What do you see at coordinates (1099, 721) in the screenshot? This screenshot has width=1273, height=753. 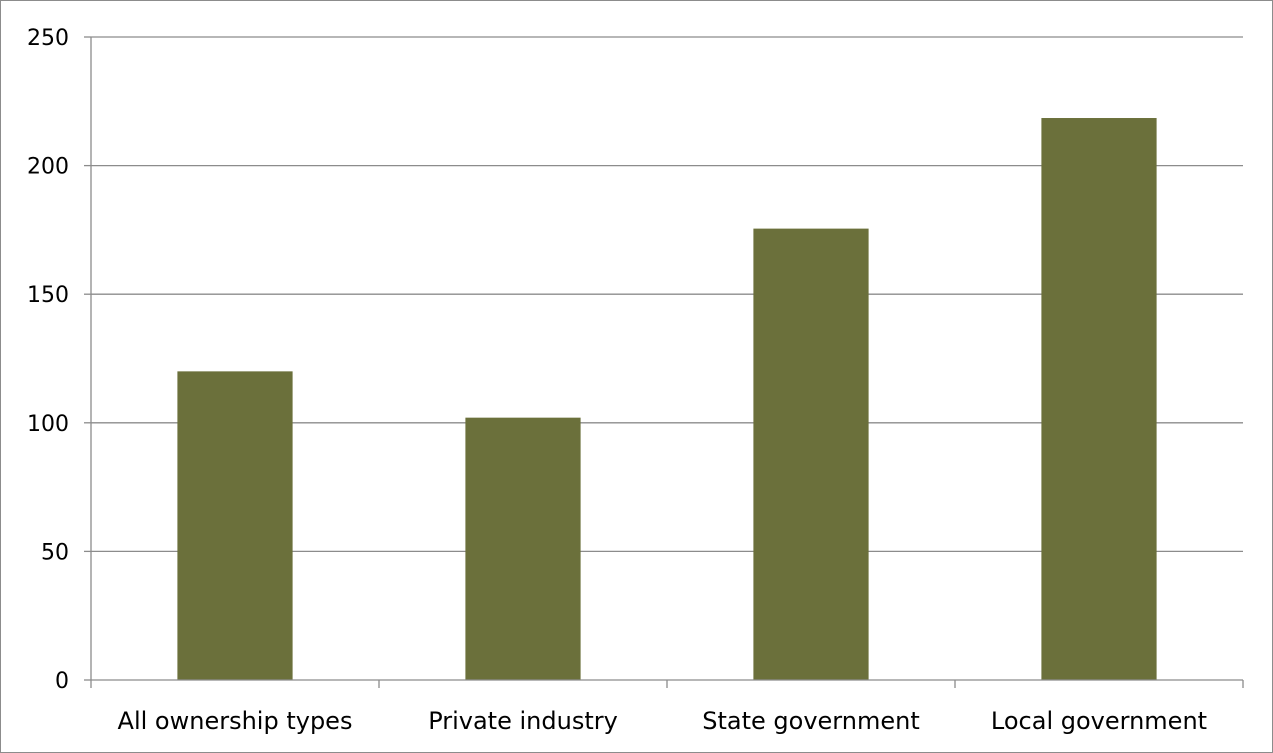 I see `x-category-label: Local government` at bounding box center [1099, 721].